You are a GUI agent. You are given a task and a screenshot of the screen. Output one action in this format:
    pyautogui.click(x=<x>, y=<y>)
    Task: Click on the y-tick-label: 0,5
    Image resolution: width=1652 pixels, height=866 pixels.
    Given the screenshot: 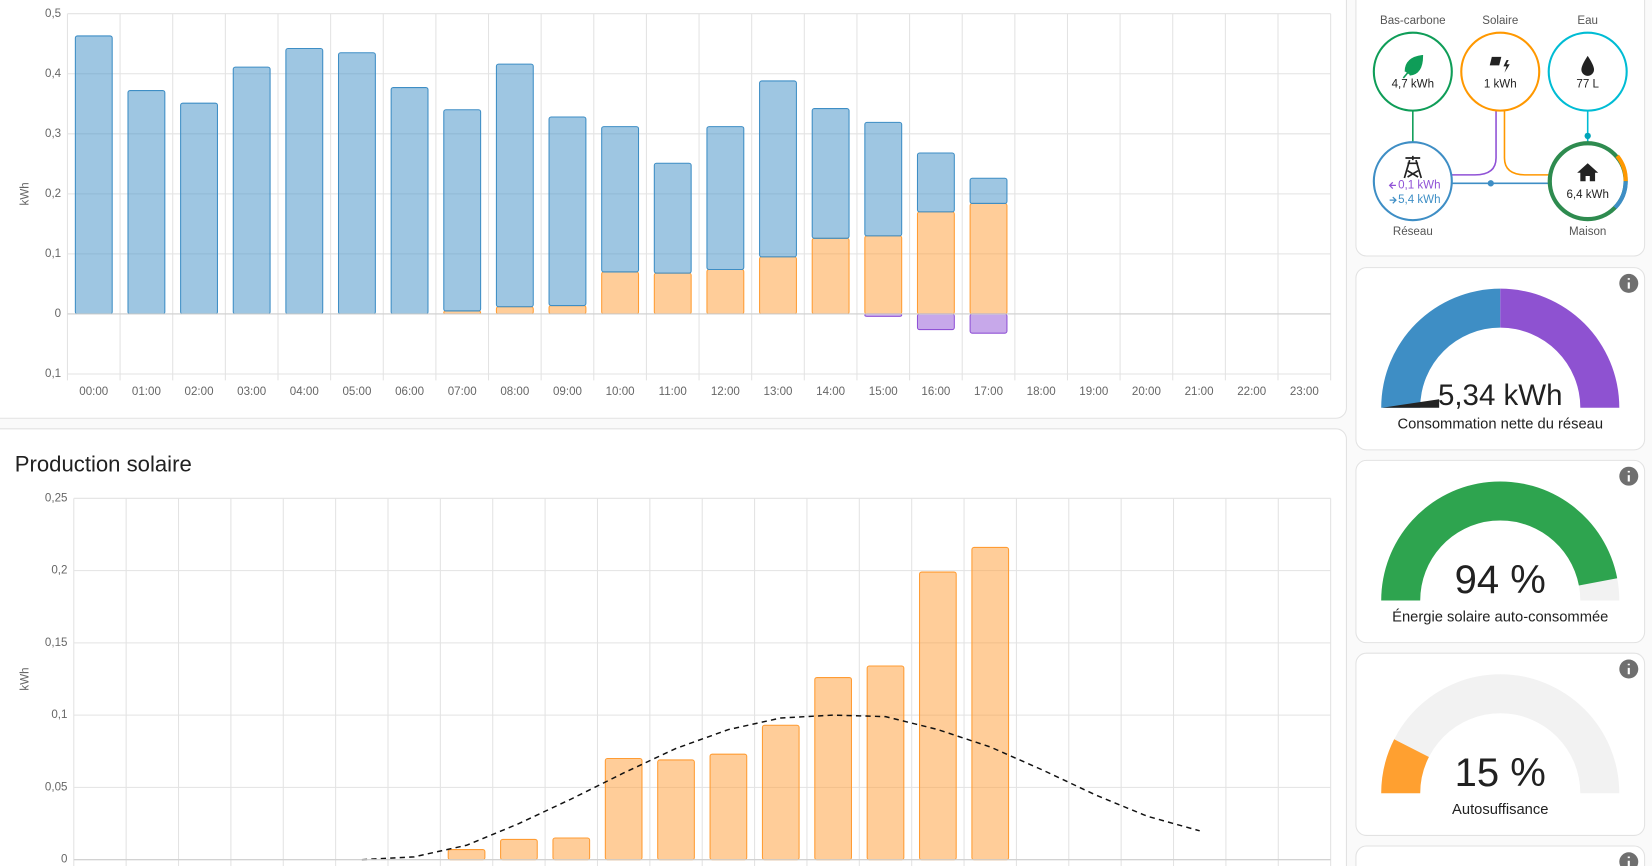 What is the action you would take?
    pyautogui.click(x=53, y=14)
    